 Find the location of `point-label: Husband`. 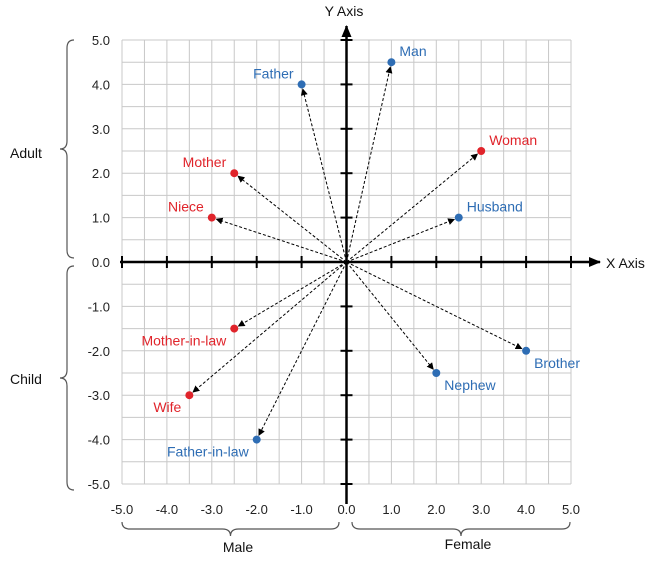

point-label: Husband is located at coordinates (495, 207).